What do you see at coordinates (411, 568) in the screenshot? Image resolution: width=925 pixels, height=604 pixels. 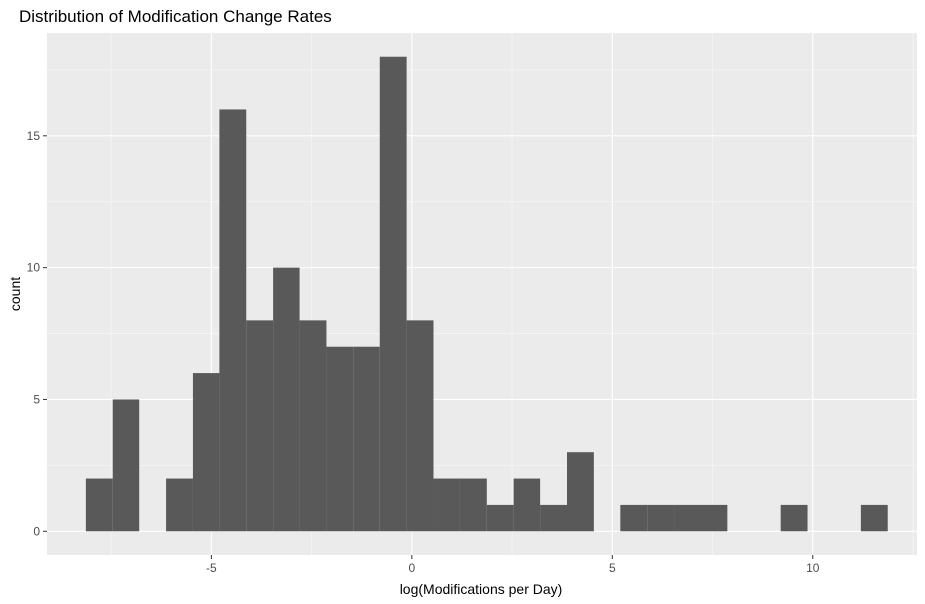 I see `x-tick-label: 0` at bounding box center [411, 568].